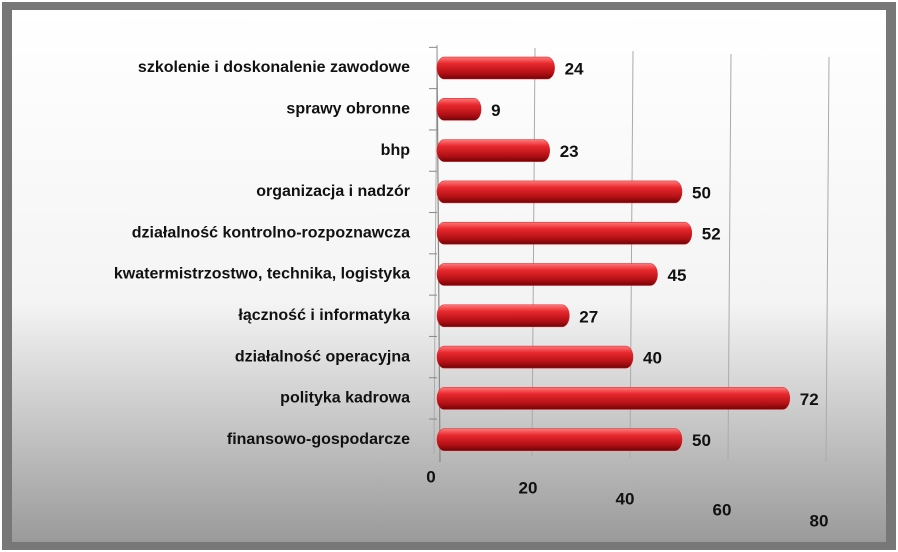  What do you see at coordinates (396, 150) in the screenshot?
I see `category-label: bhp` at bounding box center [396, 150].